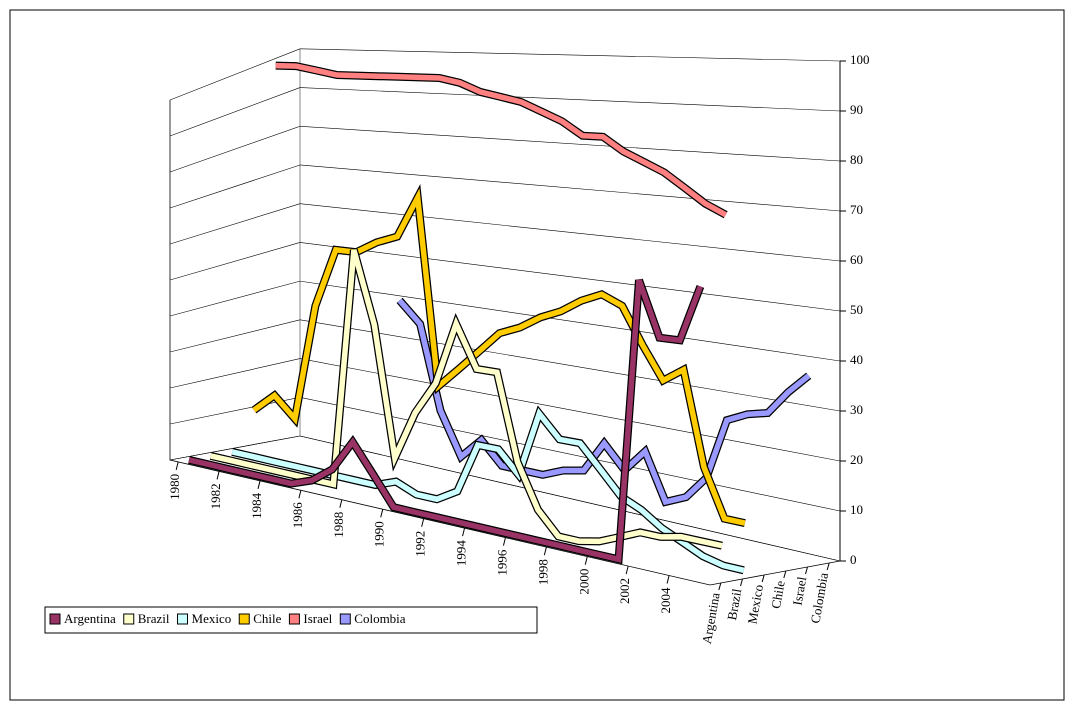 The height and width of the screenshot is (714, 1074). I want to click on x-tick-label: 1996, so click(501, 562).